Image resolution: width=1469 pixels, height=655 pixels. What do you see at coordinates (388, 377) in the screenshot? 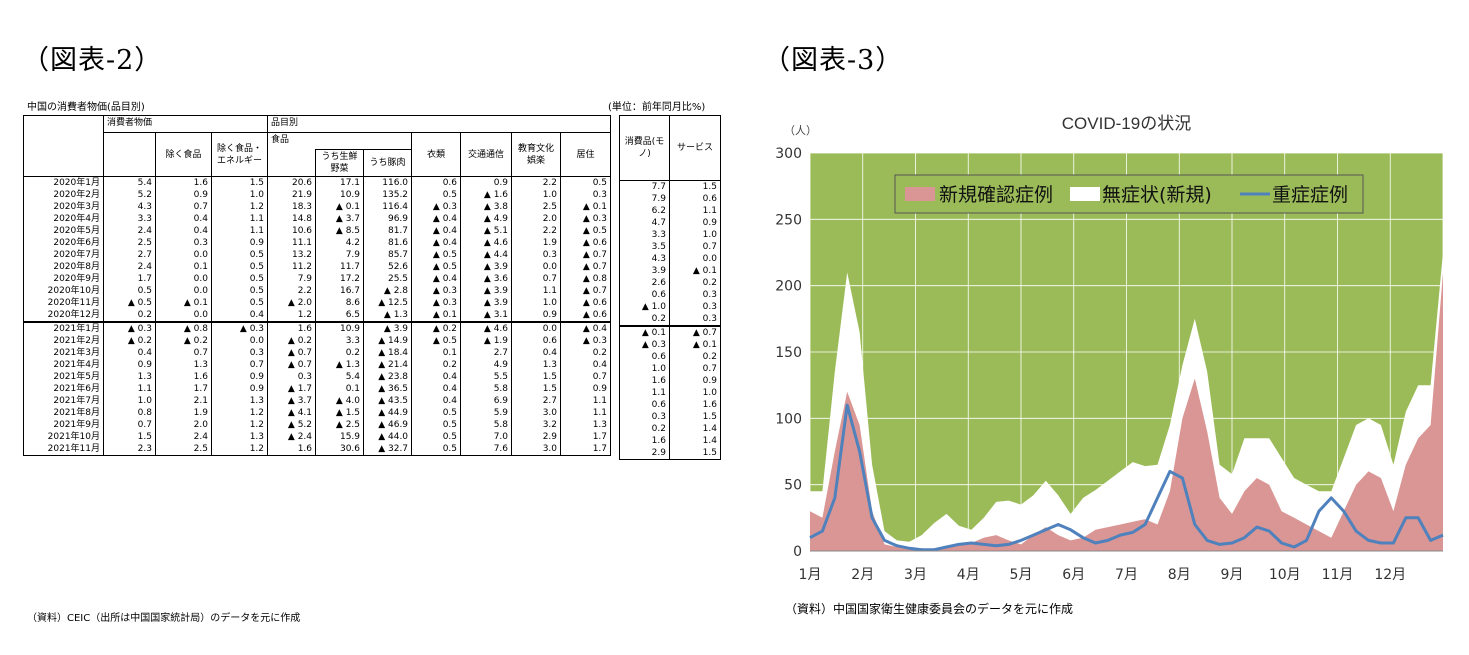
I see `table-cell: ▲ 23.8` at bounding box center [388, 377].